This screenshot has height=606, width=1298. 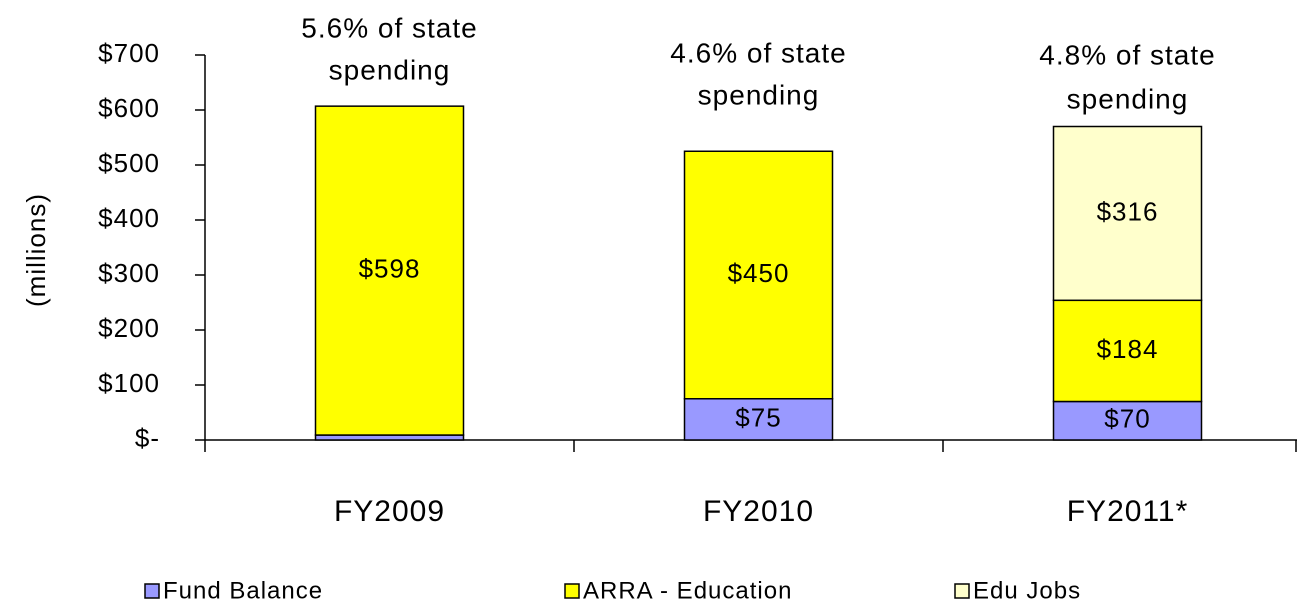 I want to click on legend-label: Fund Balance, so click(x=243, y=590).